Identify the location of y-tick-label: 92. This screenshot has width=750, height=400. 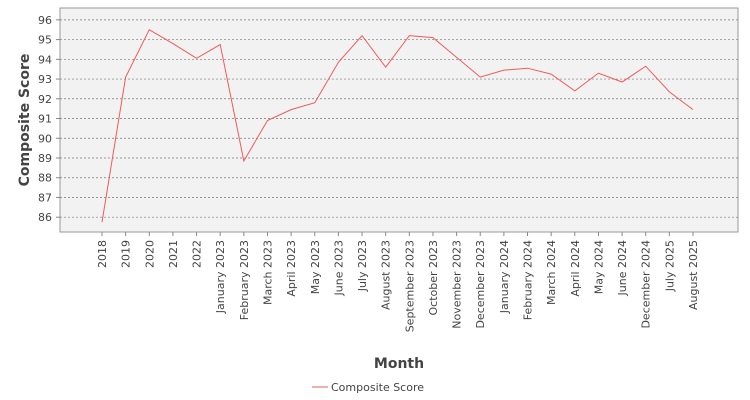
(45, 99).